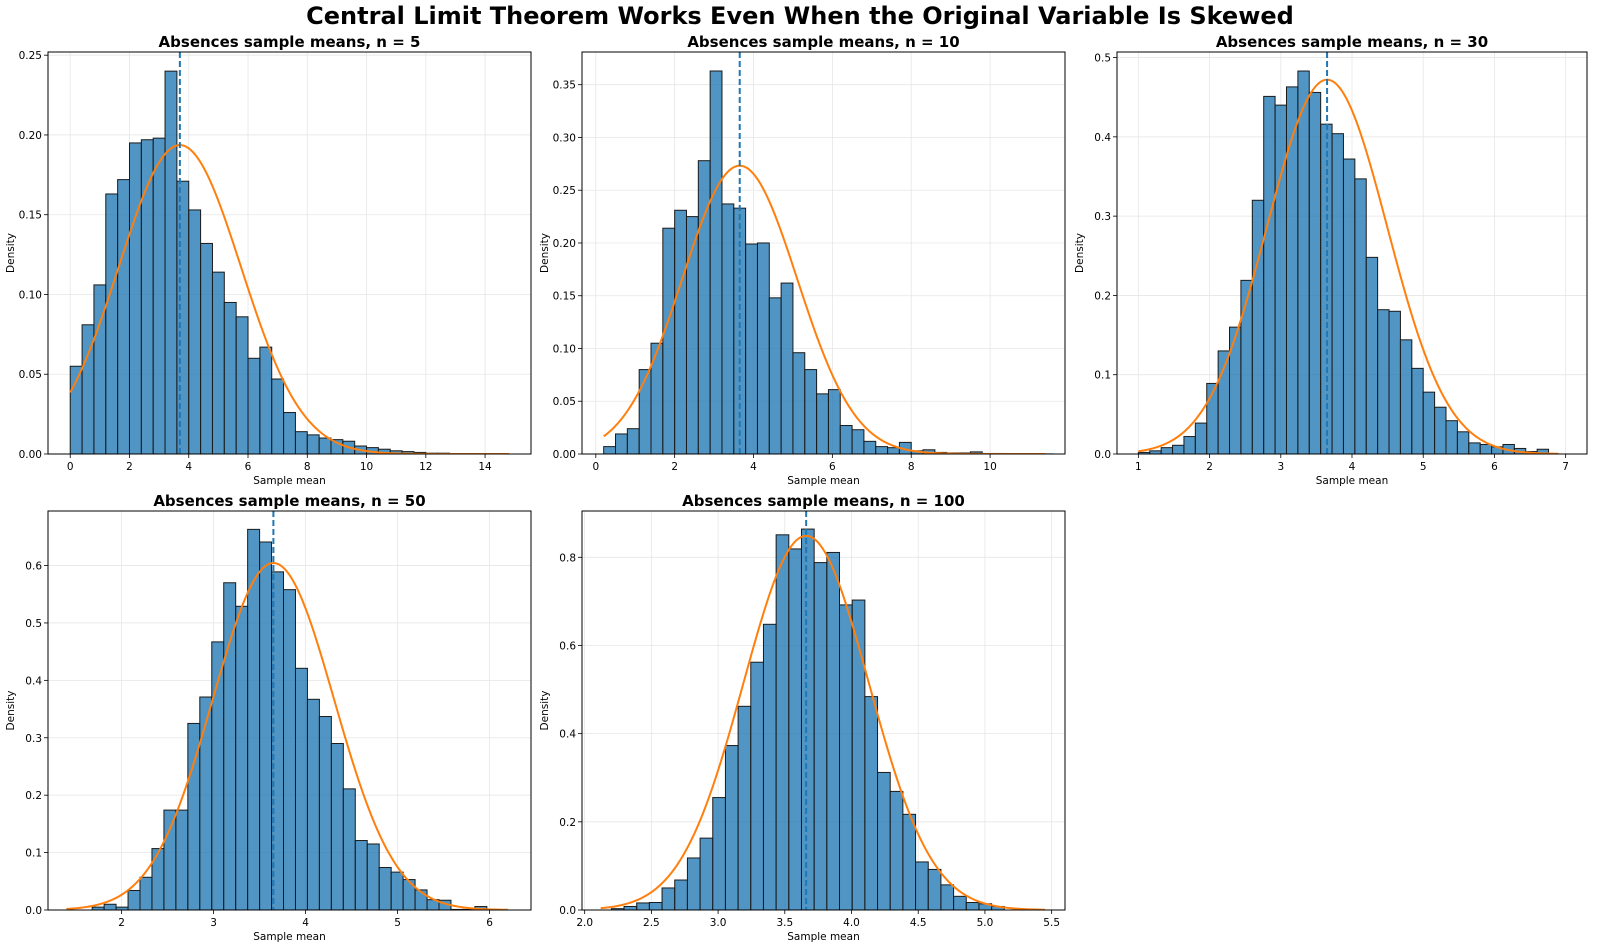 The width and height of the screenshot is (1600, 949). I want to click on x-tick-label: 5.0, so click(985, 923).